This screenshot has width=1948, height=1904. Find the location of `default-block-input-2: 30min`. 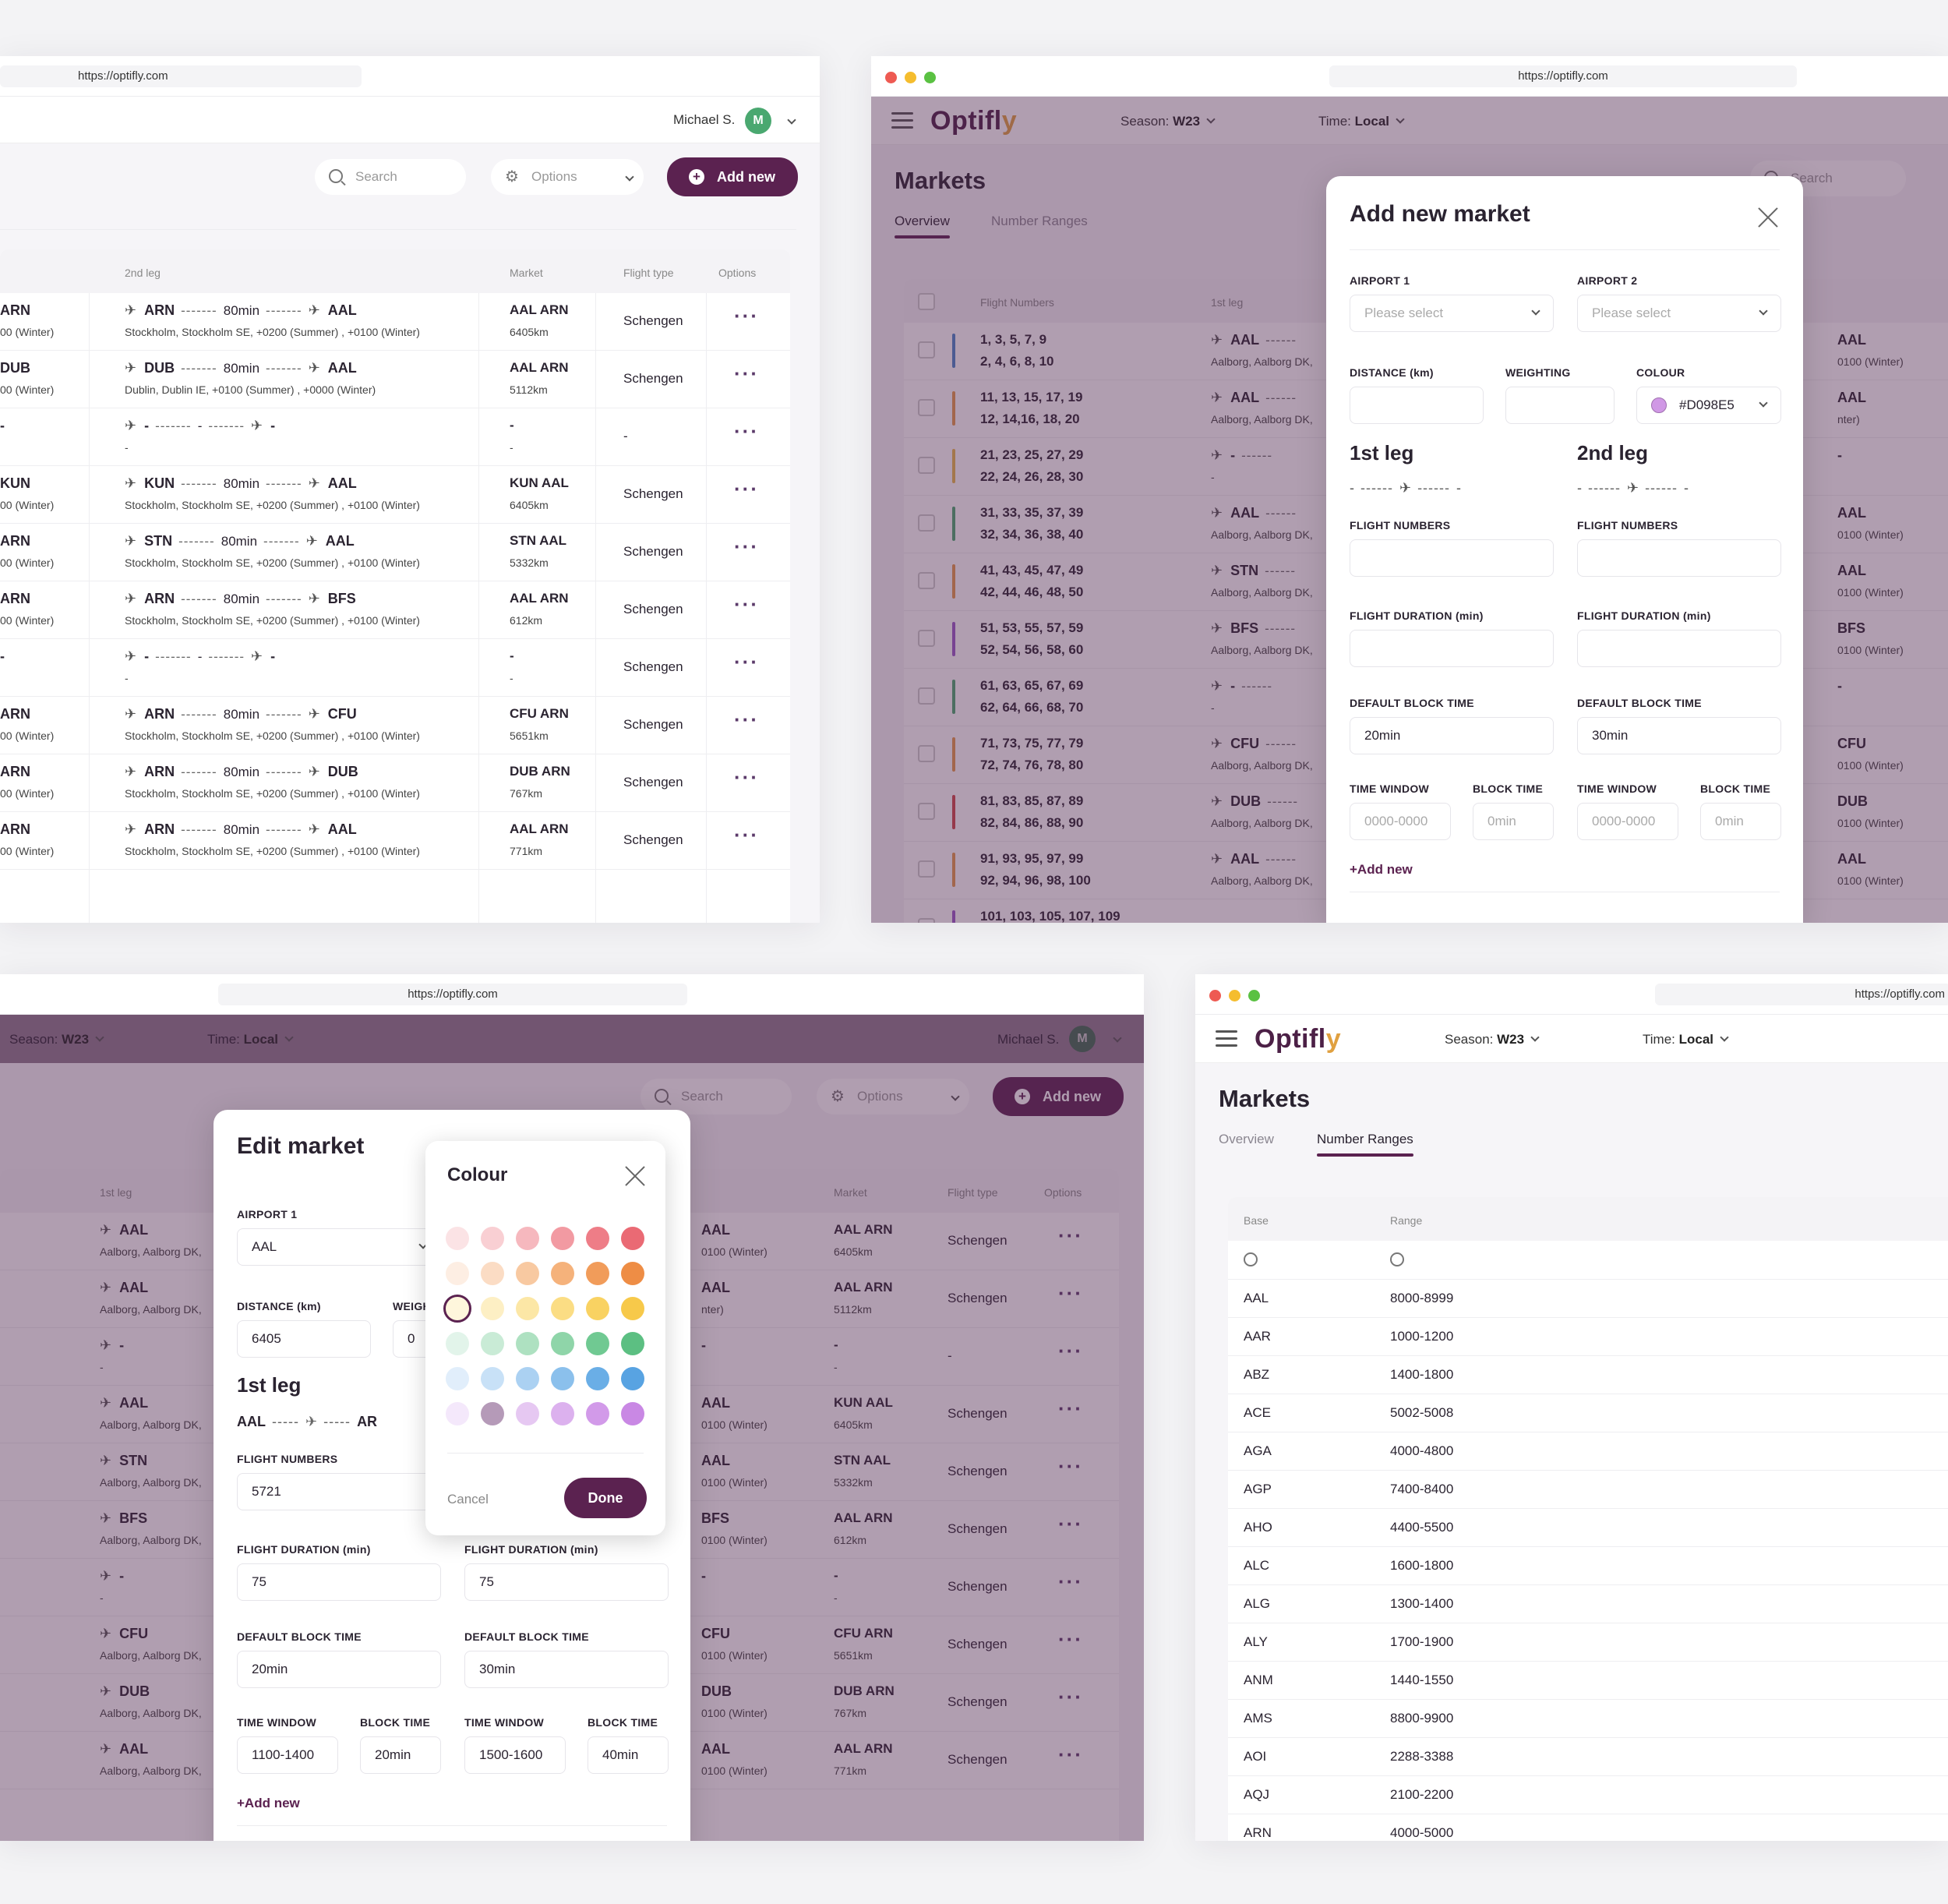

default-block-input-2: 30min is located at coordinates (1679, 736).